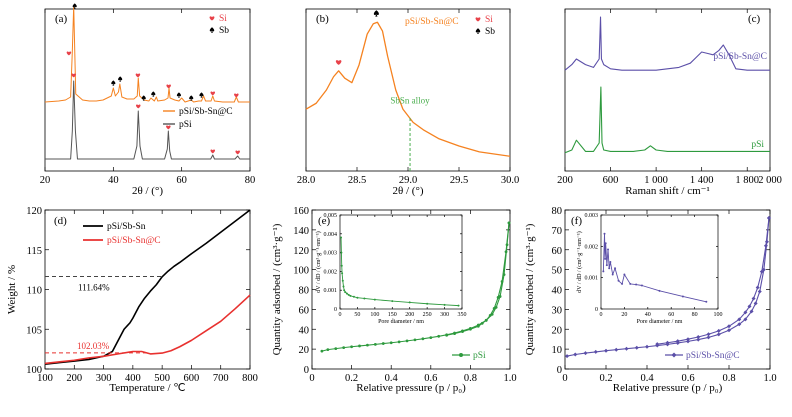 The height and width of the screenshot is (417, 792). What do you see at coordinates (611, 180) in the screenshot?
I see `x-tick-label: 600` at bounding box center [611, 180].